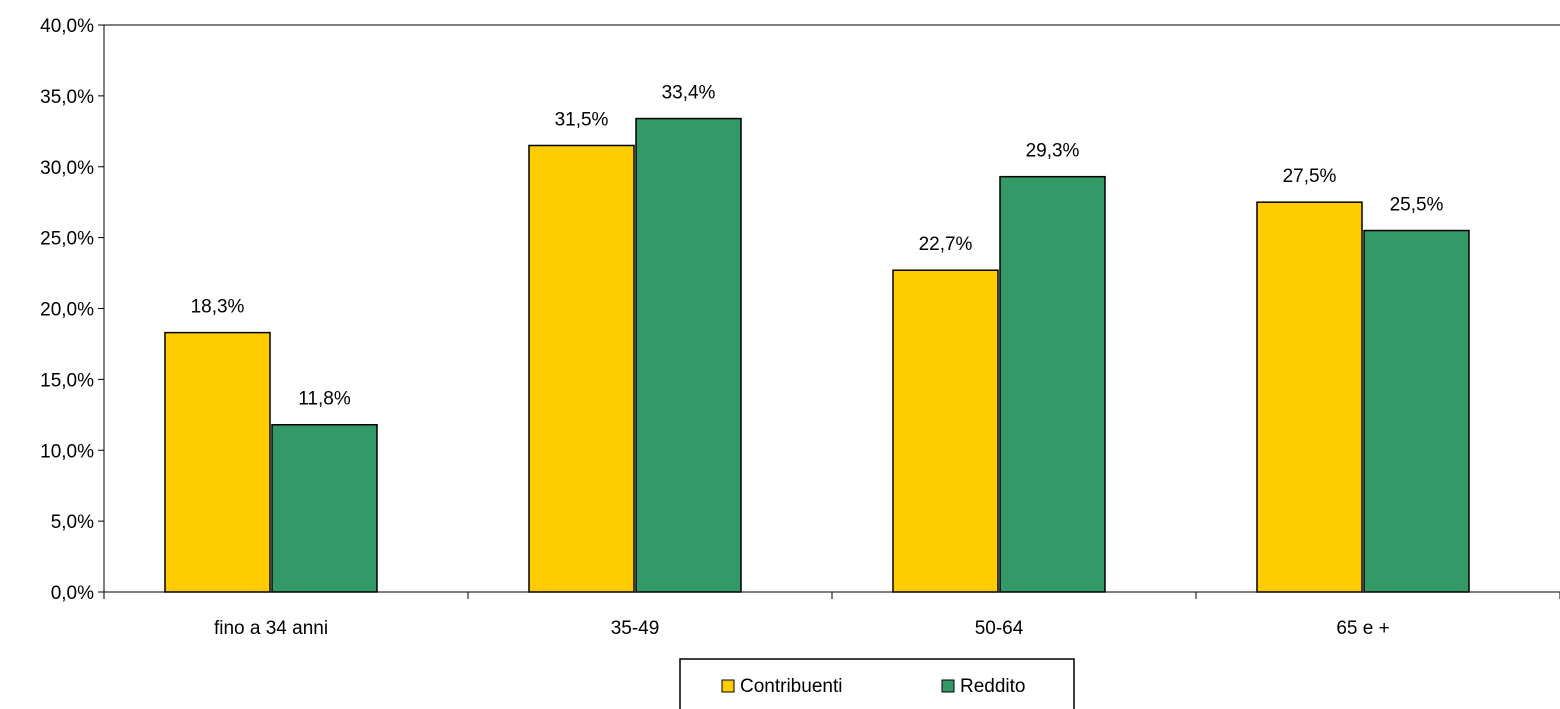  I want to click on y-tick-label: 0,0%, so click(72, 593).